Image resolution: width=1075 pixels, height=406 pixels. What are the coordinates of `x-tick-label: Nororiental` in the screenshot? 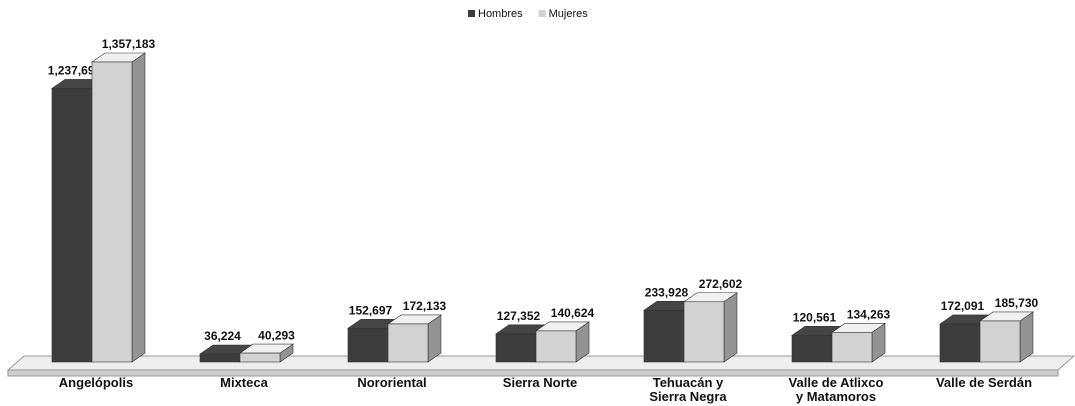 It's located at (392, 382).